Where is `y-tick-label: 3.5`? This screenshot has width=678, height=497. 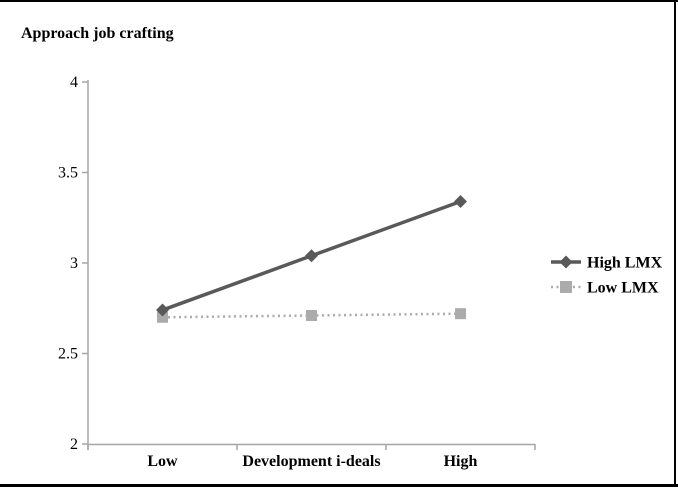 y-tick-label: 3.5 is located at coordinates (68, 173).